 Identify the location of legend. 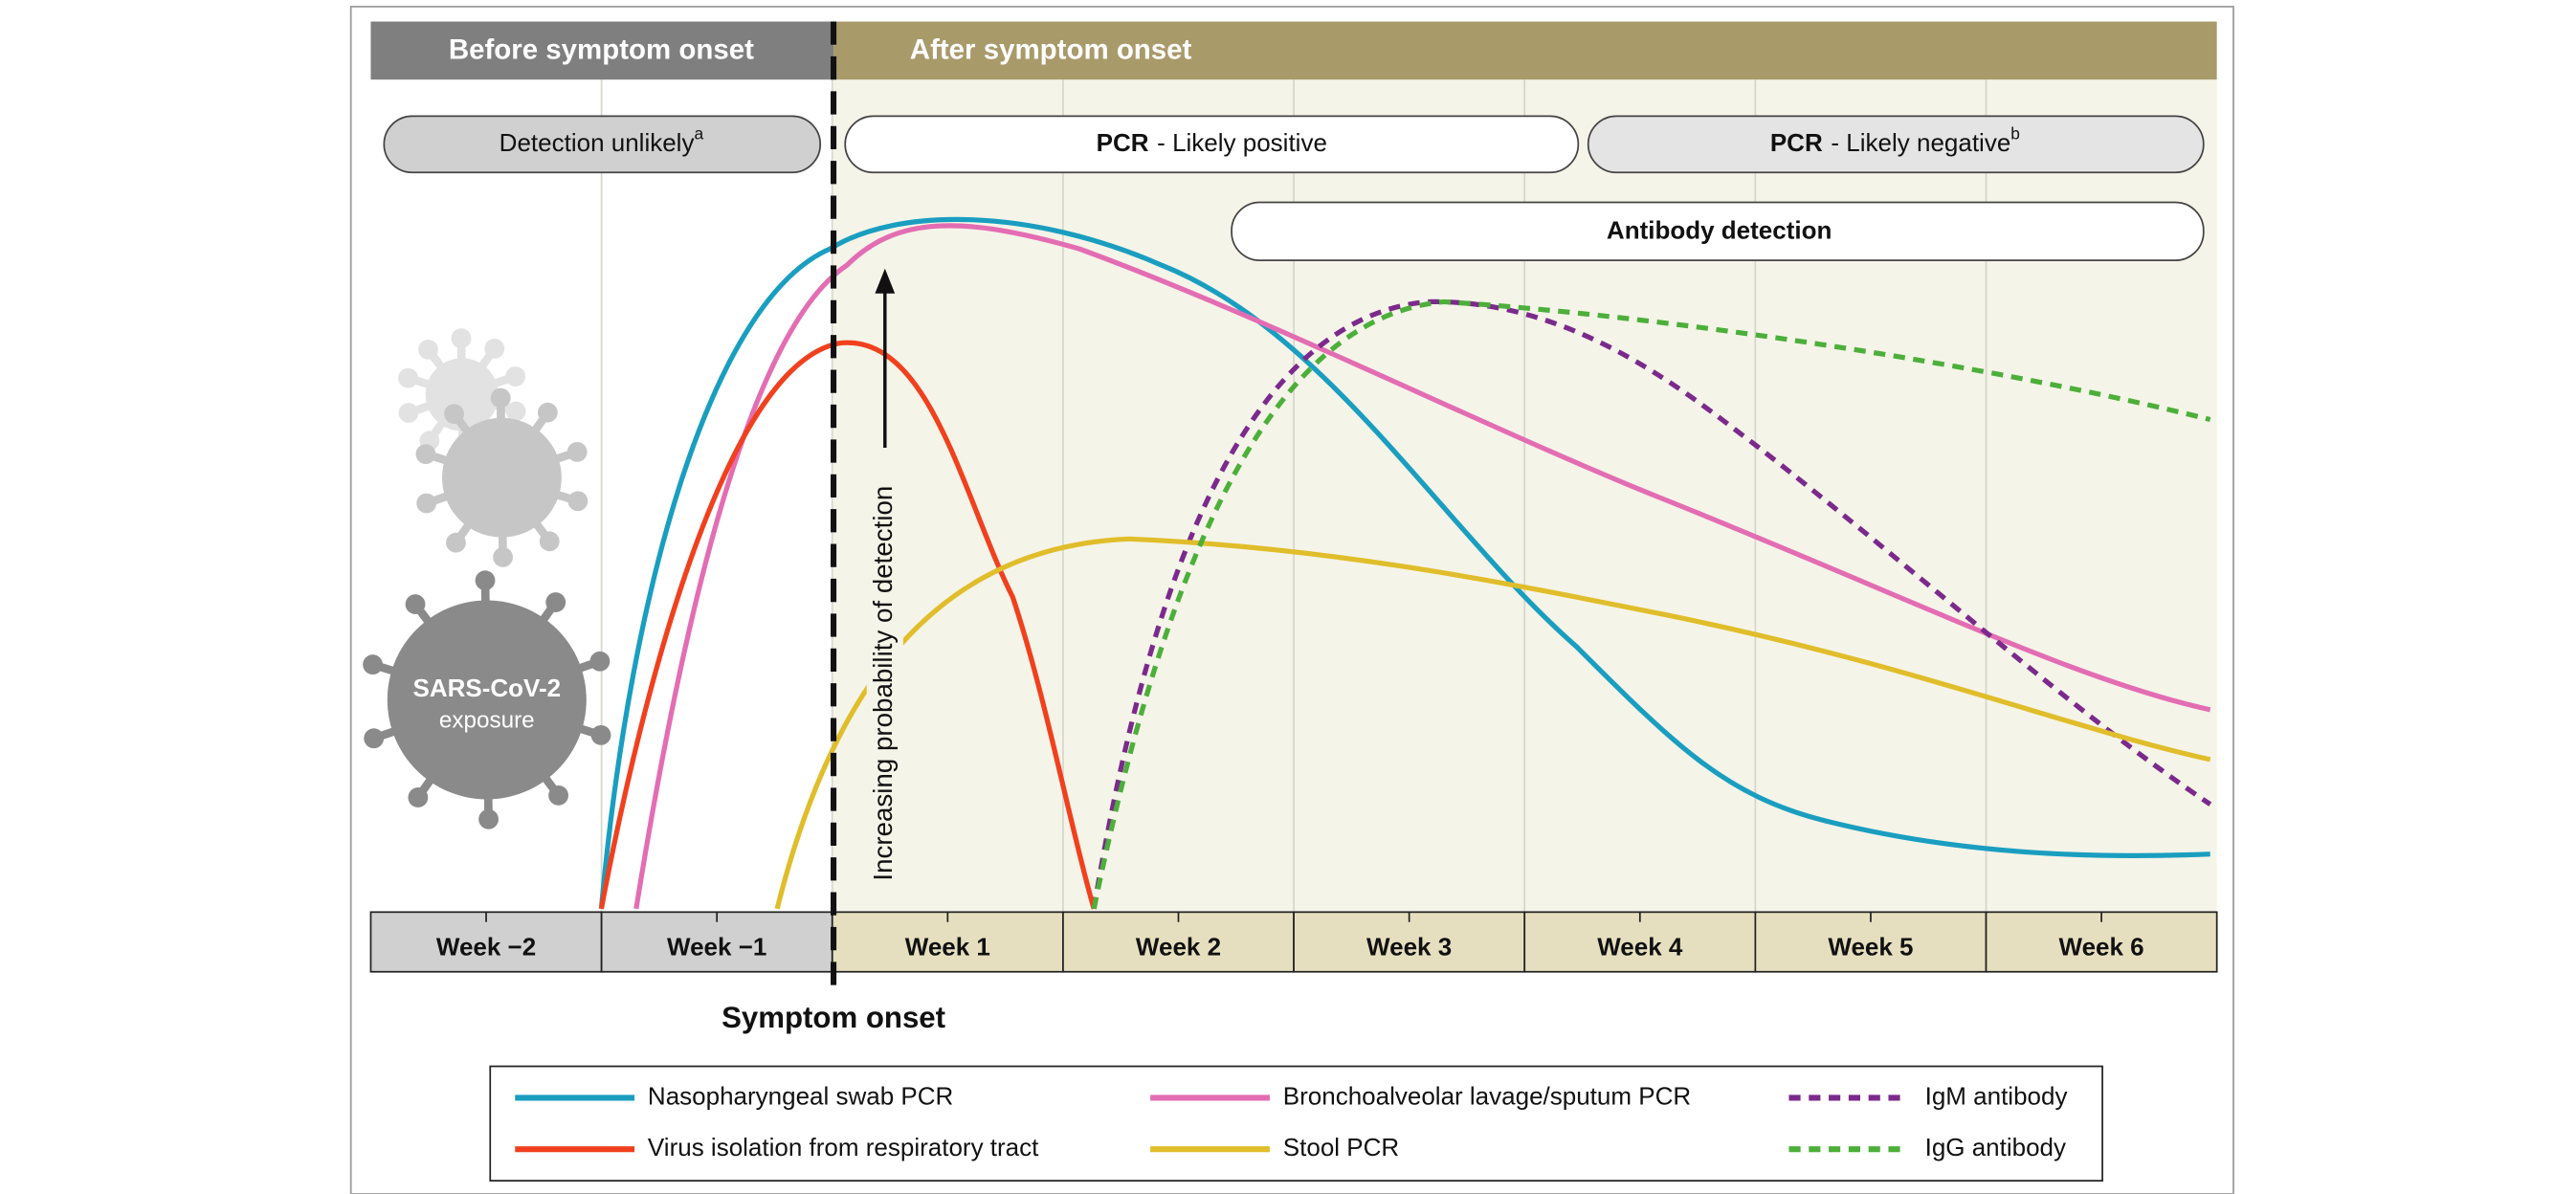
(1296, 1124).